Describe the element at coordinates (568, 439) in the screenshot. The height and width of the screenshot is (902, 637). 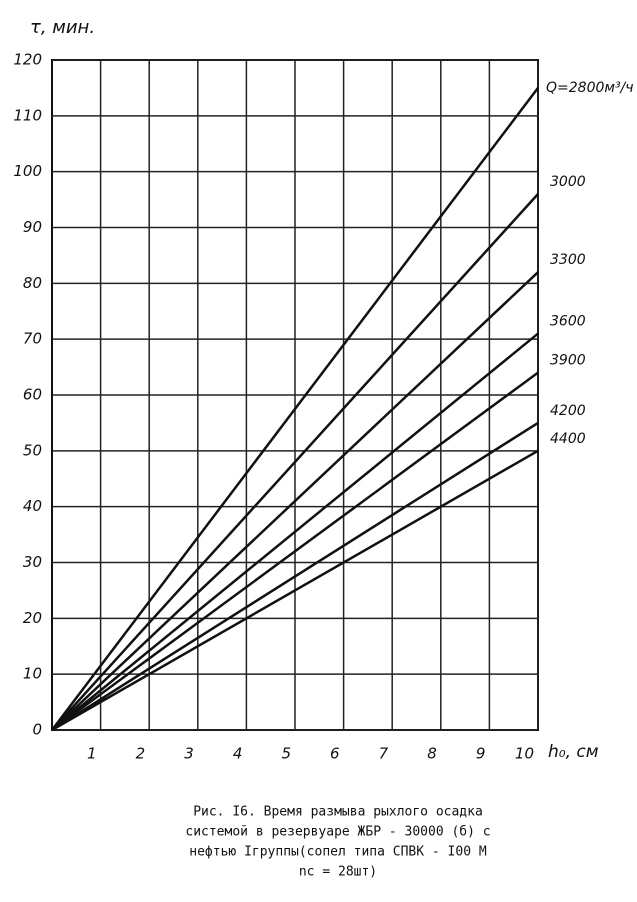
I see `series-label: 4400` at that location.